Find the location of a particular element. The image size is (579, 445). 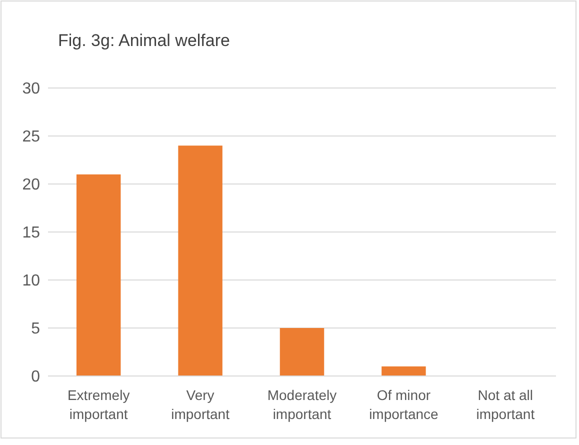

x-tick-label: Of minor importance is located at coordinates (404, 404).